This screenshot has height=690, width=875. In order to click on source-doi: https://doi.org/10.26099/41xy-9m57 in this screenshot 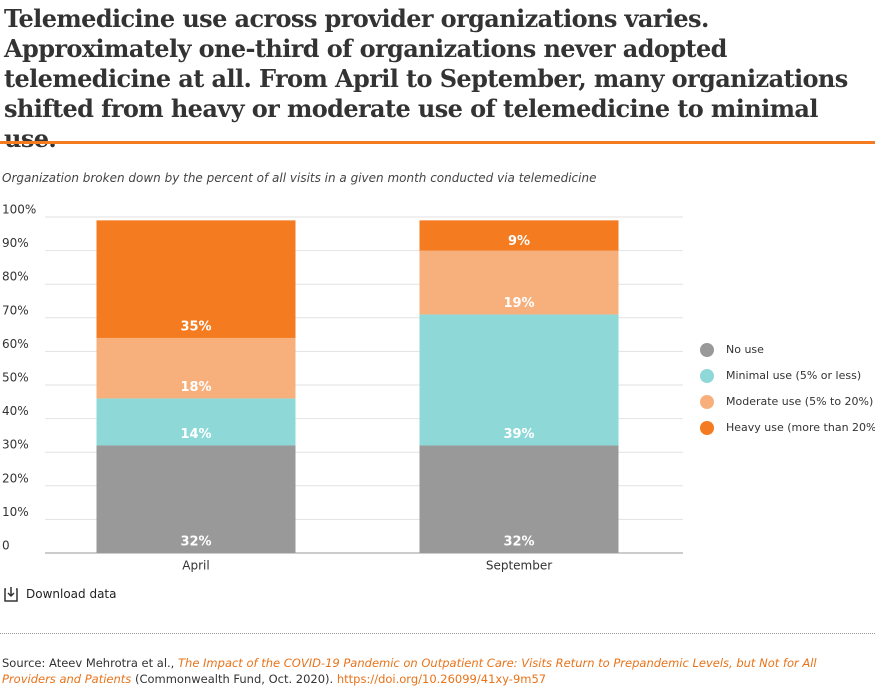, I will do `click(441, 679)`.